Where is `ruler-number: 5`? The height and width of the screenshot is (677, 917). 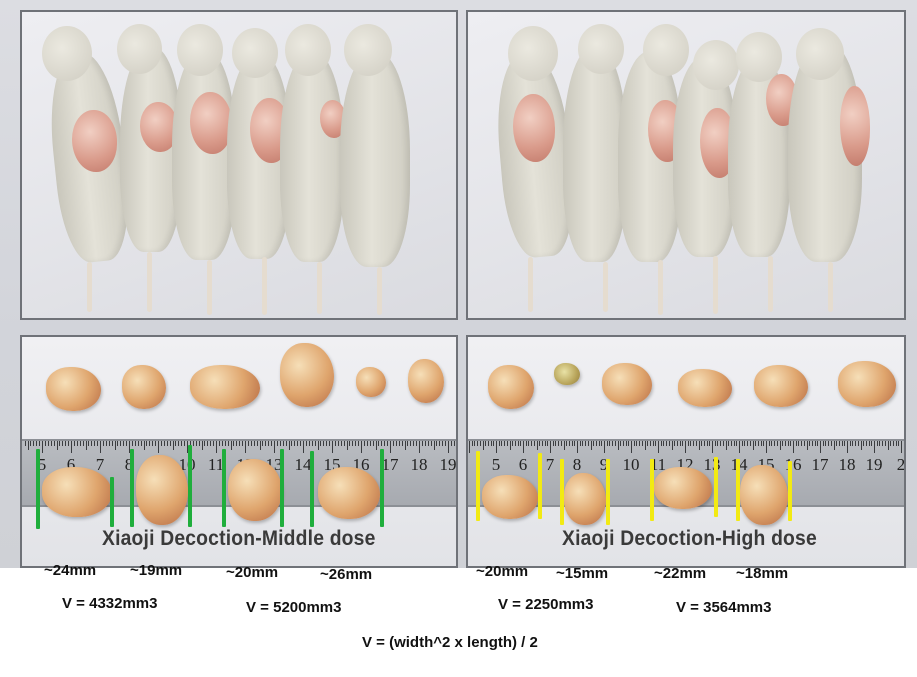
ruler-number: 5 is located at coordinates (496, 464).